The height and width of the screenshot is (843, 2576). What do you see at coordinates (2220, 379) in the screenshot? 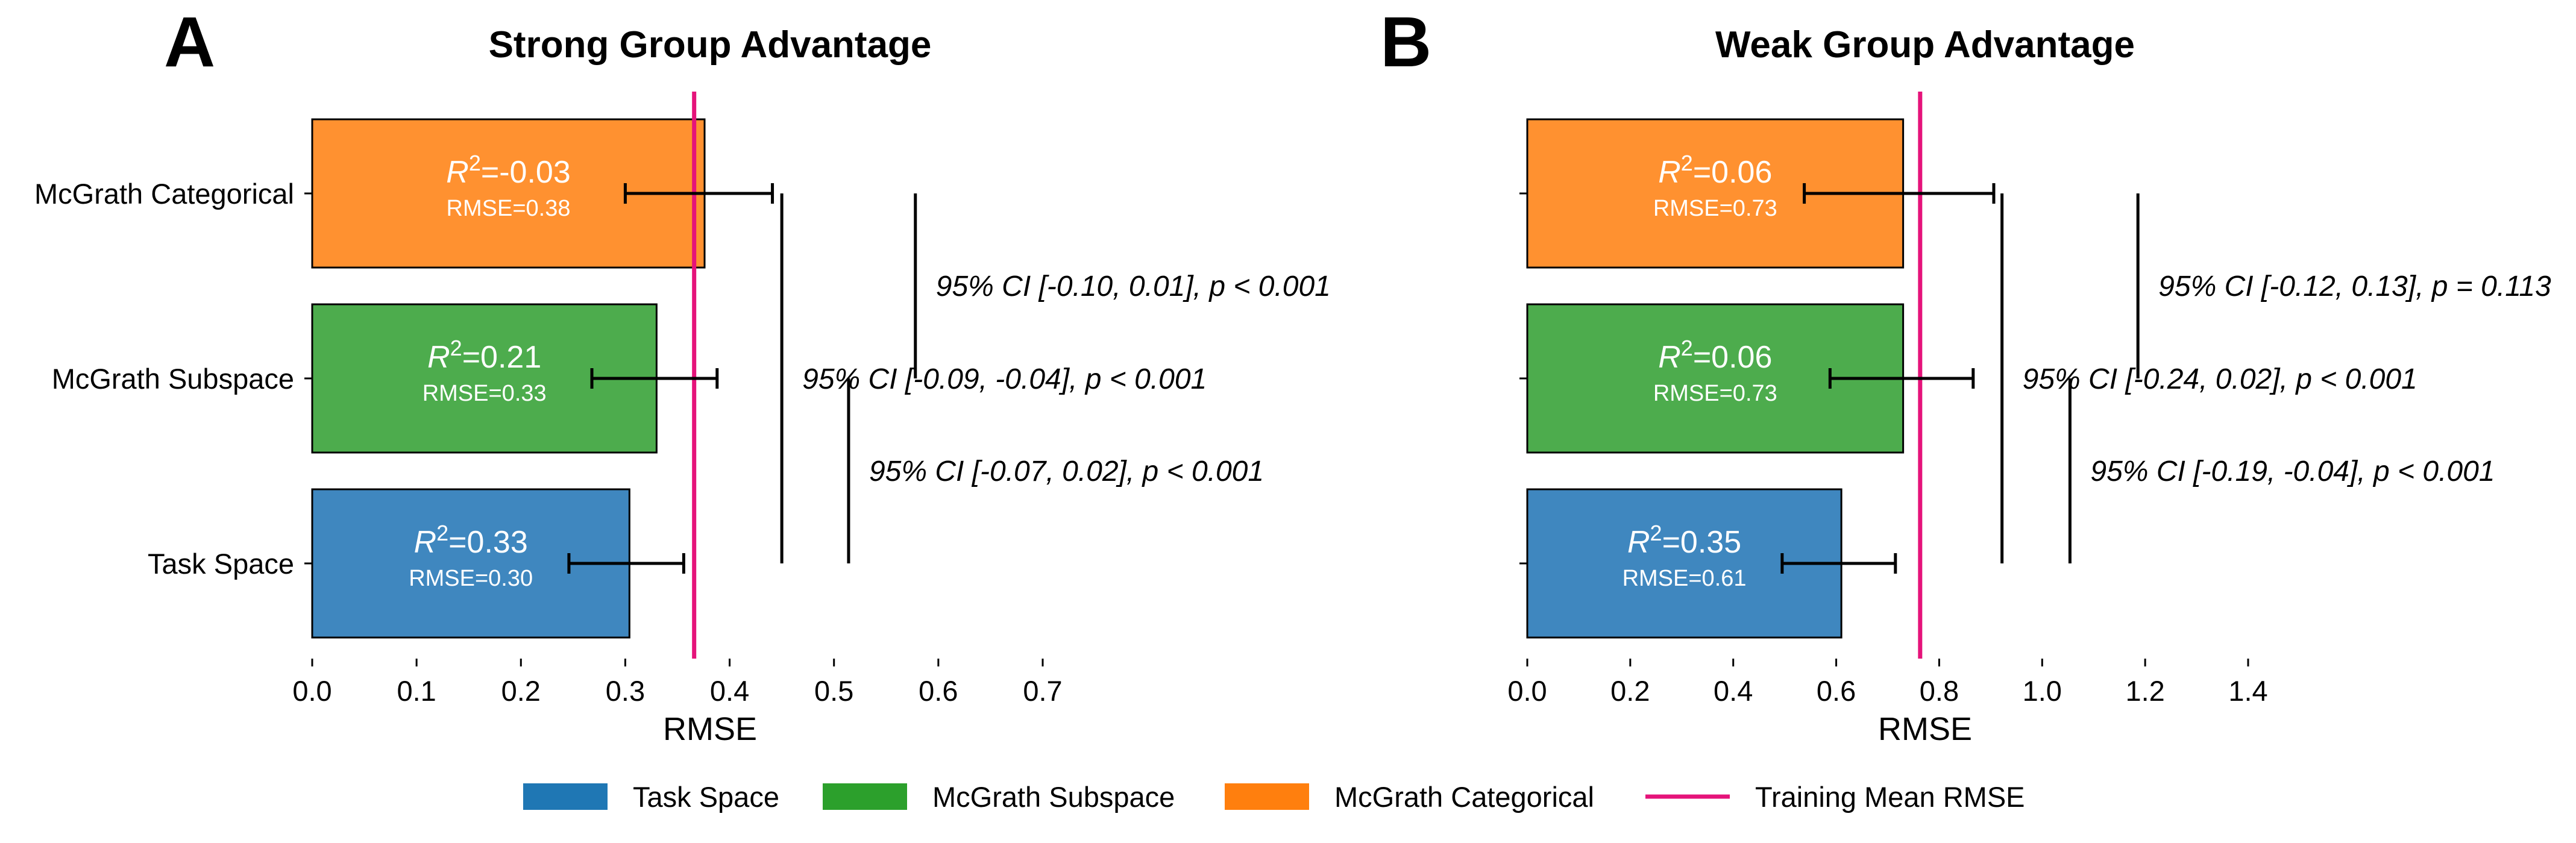
I see `comparison-ci-label-b-0: 95% CI [-0.24, 0.02], p < 0.001` at bounding box center [2220, 379].